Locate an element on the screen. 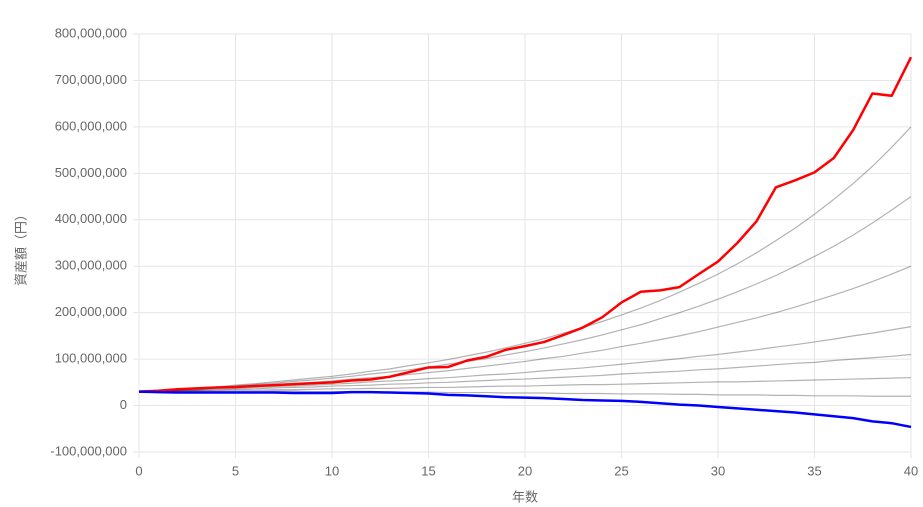 The width and height of the screenshot is (923, 507). y-tick-label: 800,000,000 is located at coordinates (91, 32).